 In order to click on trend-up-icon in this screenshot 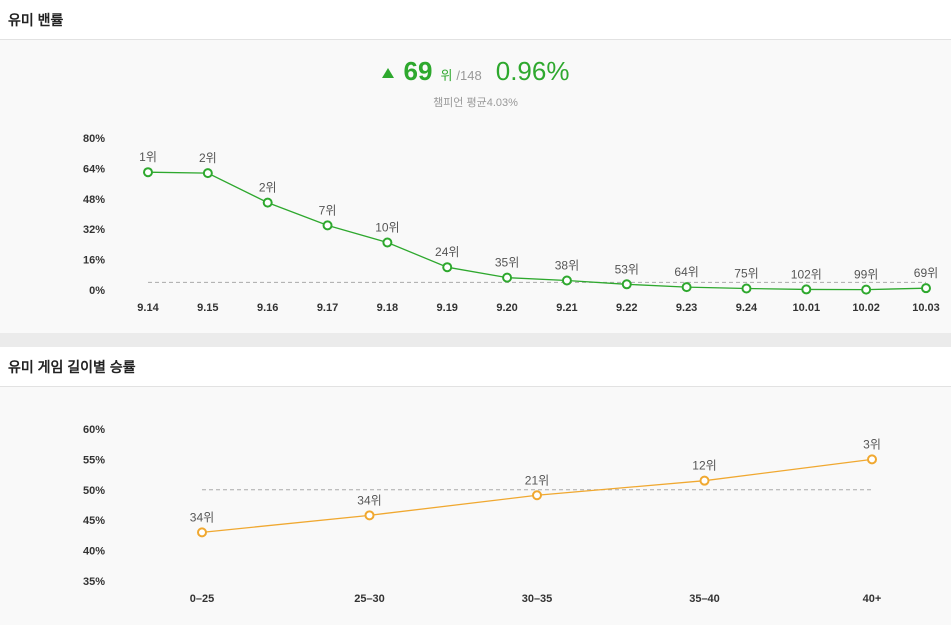, I will do `click(387, 73)`.